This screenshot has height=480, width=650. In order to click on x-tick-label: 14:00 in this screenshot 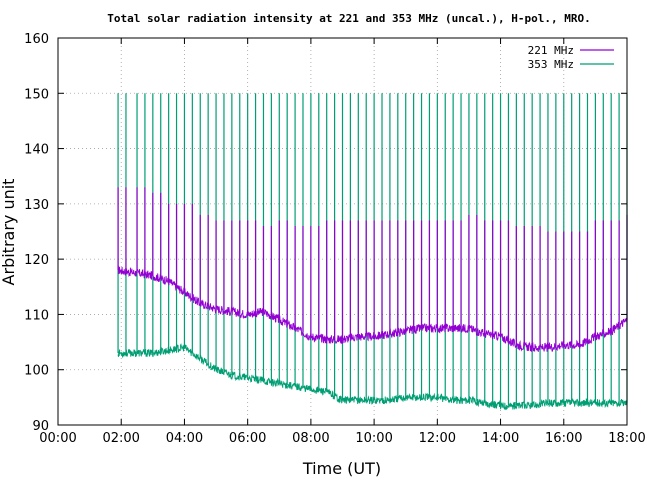, I will do `click(500, 438)`.